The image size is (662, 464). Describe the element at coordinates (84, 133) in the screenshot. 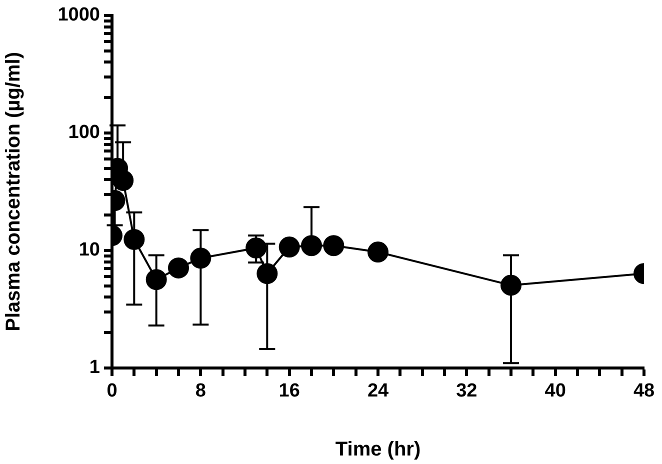

I see `y-tick-label: 100` at that location.